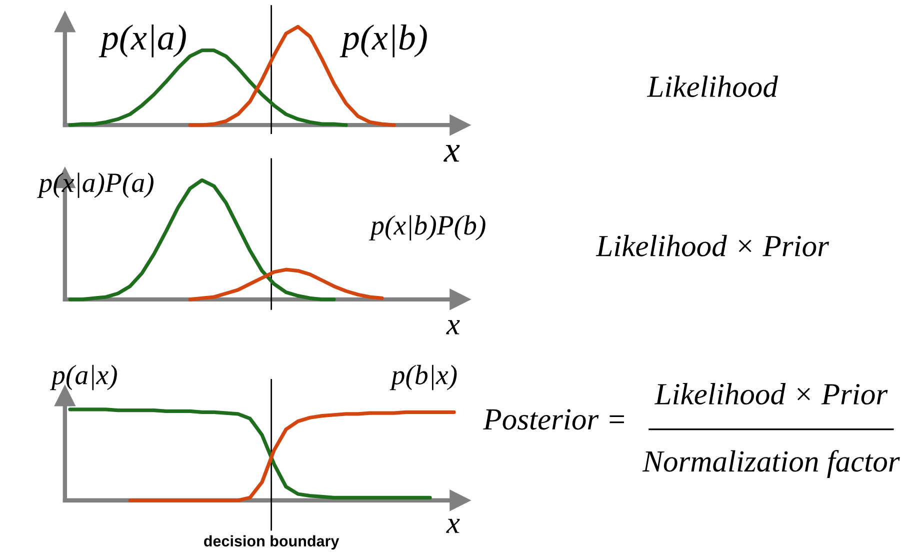 This screenshot has height=559, width=902. I want to click on series-label: p(x|a), so click(142, 41).